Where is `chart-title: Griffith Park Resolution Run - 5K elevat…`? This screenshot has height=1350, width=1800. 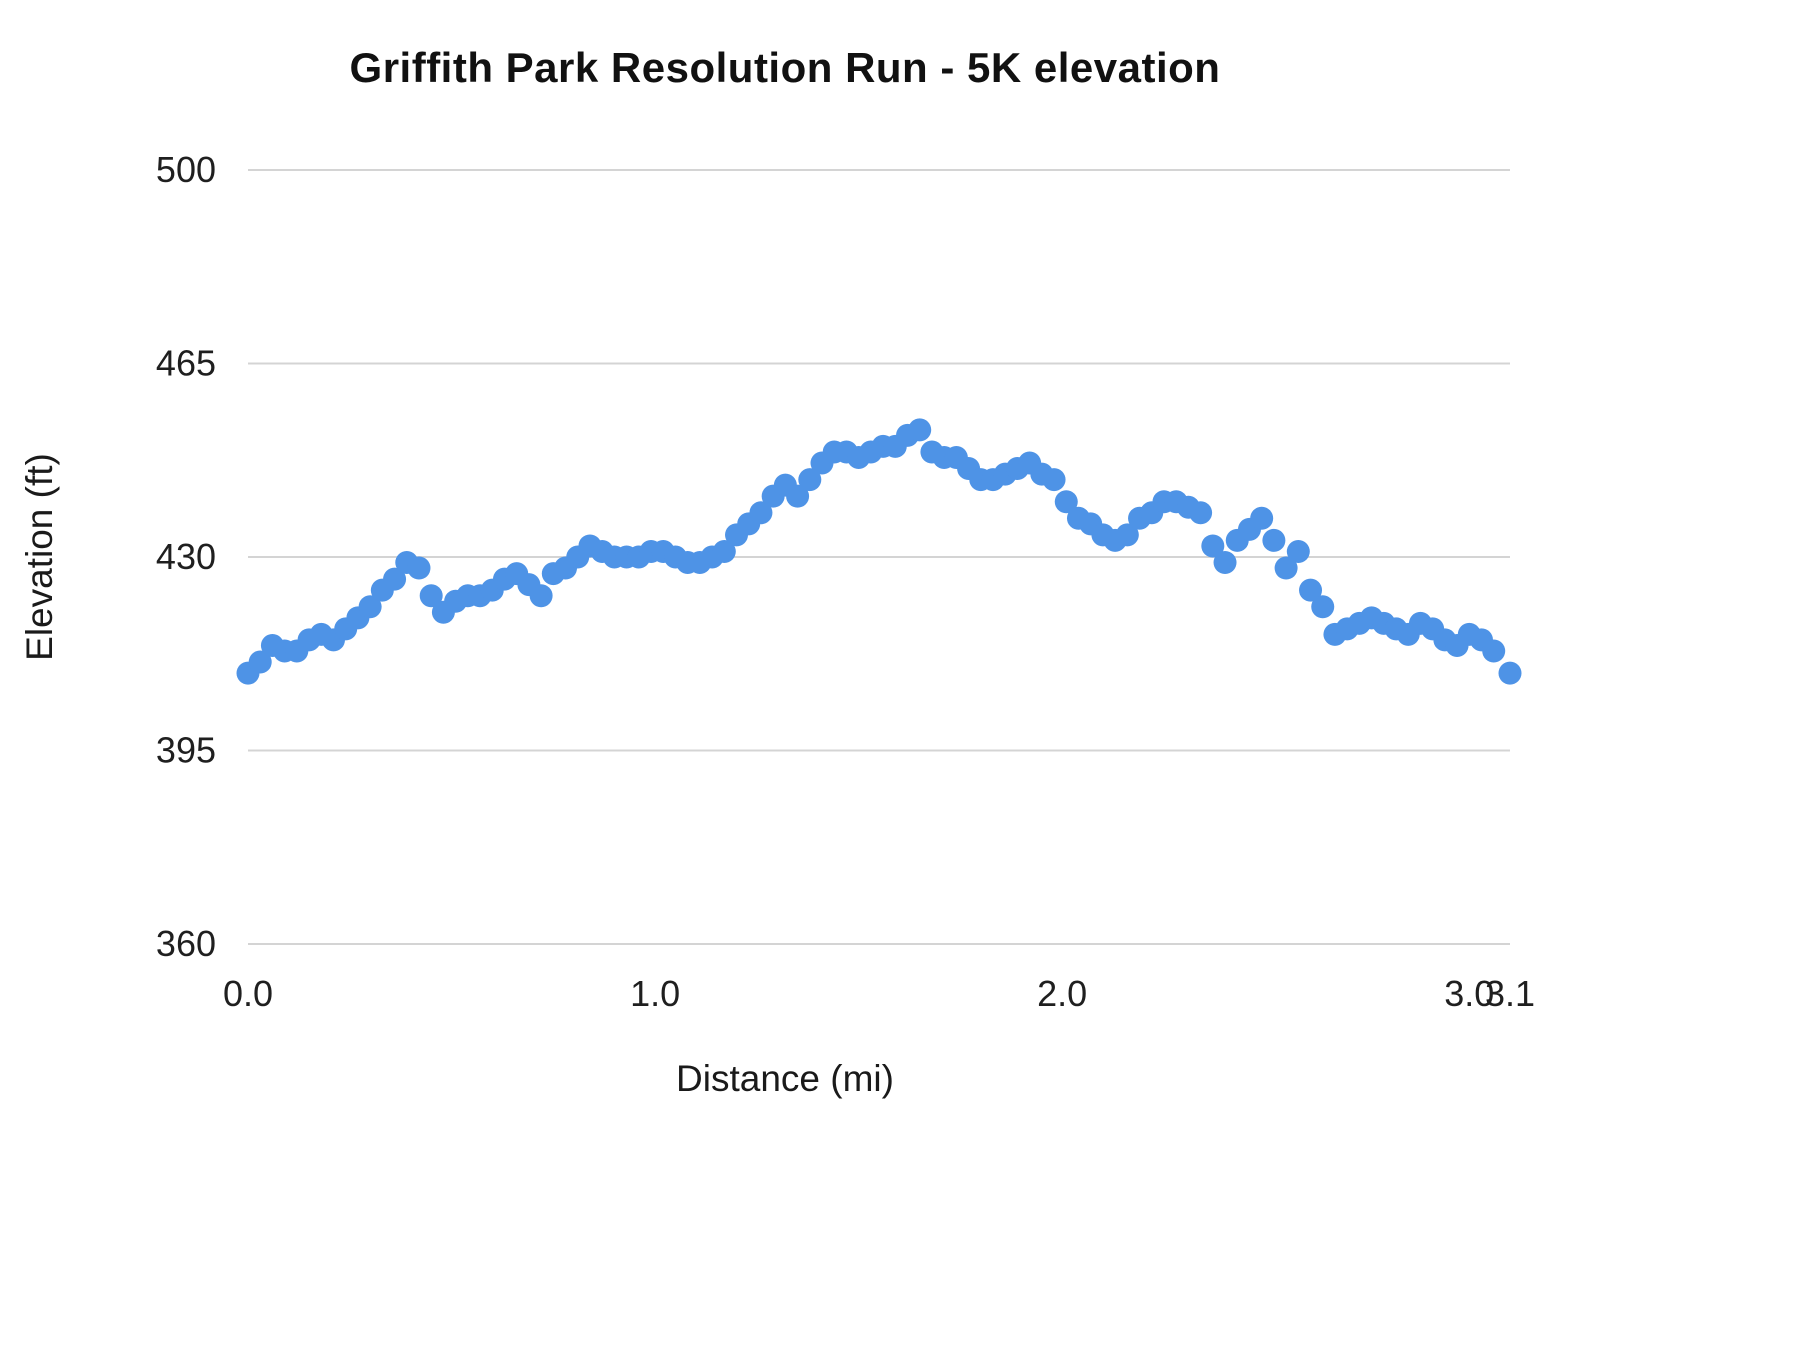
chart-title: Griffith Park Resolution Run - 5K elevat… is located at coordinates (785, 67).